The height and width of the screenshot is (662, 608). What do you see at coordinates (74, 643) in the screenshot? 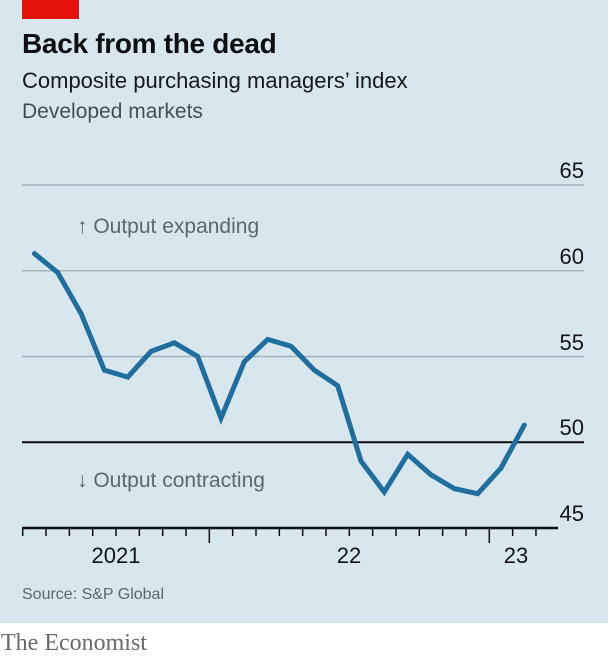
I see `footer-brand: The Economist` at bounding box center [74, 643].